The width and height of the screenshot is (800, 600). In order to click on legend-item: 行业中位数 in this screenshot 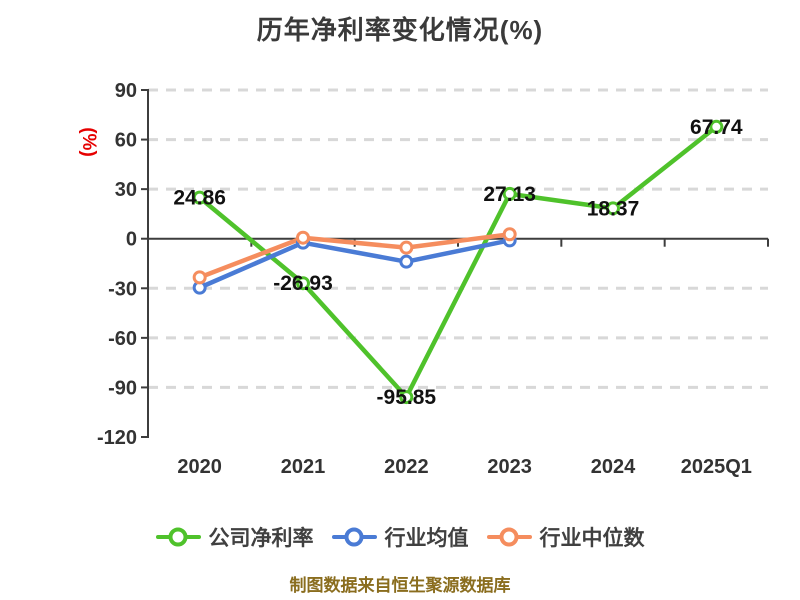, I will do `click(565, 537)`.